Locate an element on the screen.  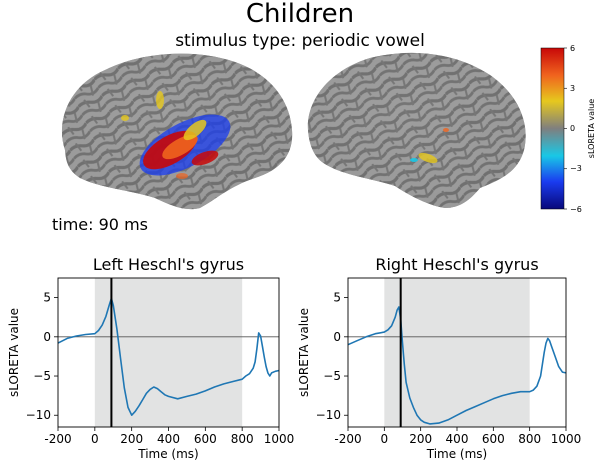
figure-title: Children is located at coordinates (300, 14).